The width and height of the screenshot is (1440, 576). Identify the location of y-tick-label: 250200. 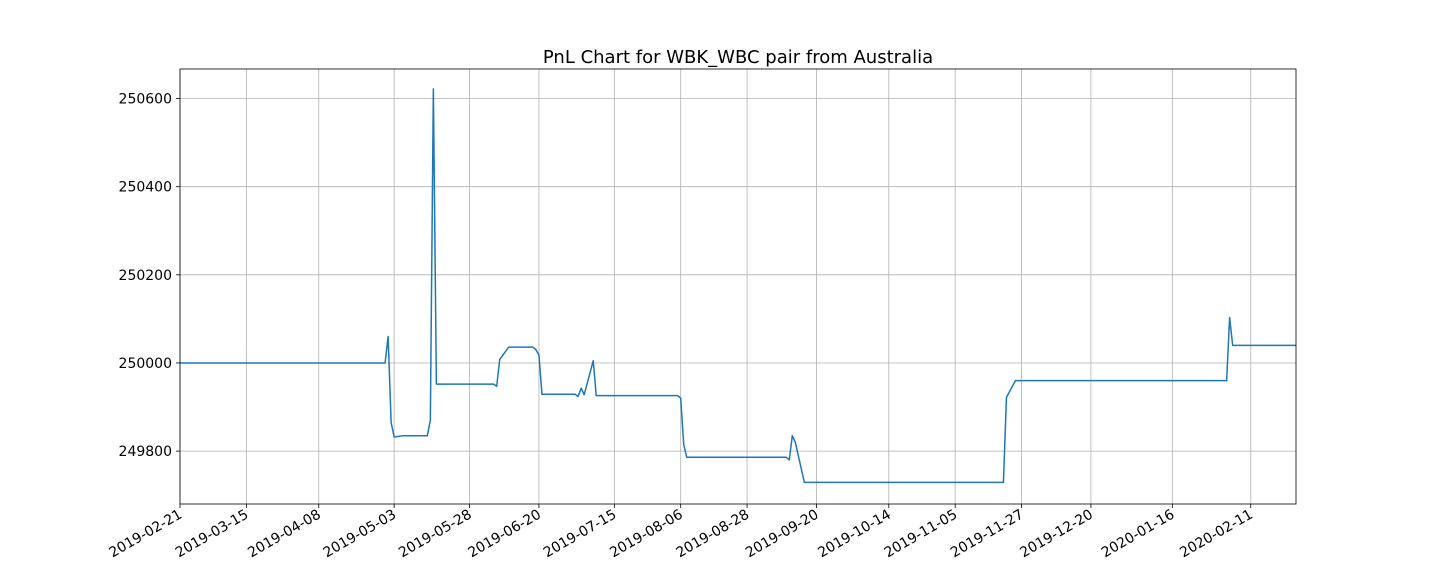
(145, 276).